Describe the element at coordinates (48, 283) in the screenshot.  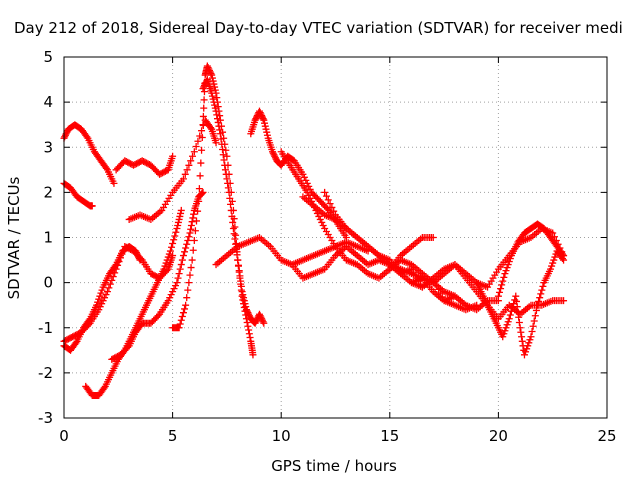
I see `y-tick-label: 0` at that location.